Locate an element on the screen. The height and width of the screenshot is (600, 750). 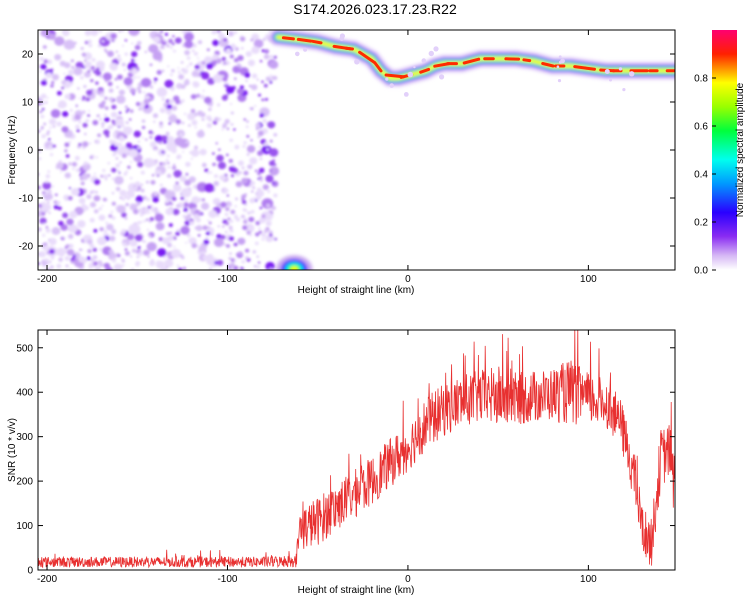
colorbar-label: Normalized spectral amplitude is located at coordinates (740, 149).